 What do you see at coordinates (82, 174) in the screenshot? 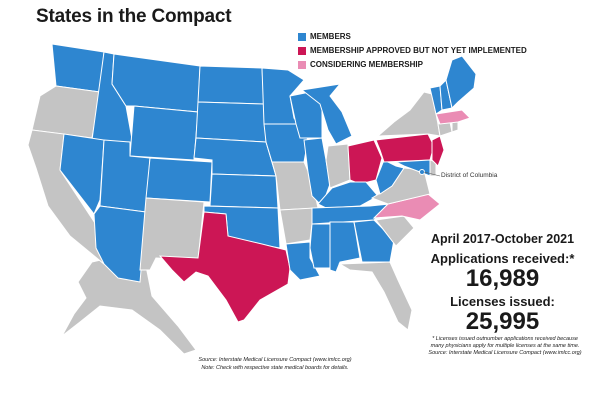
I see `state-NV` at bounding box center [82, 174].